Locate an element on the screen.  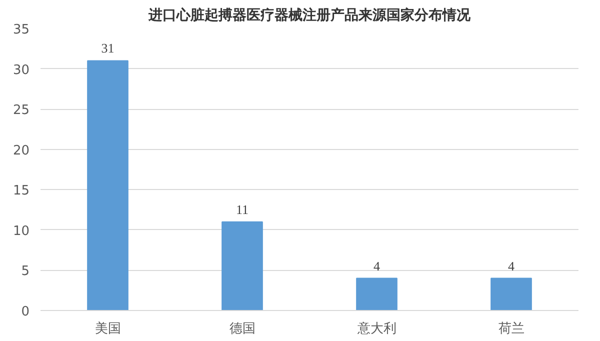
y-tick-label: 15 is located at coordinates (21, 191).